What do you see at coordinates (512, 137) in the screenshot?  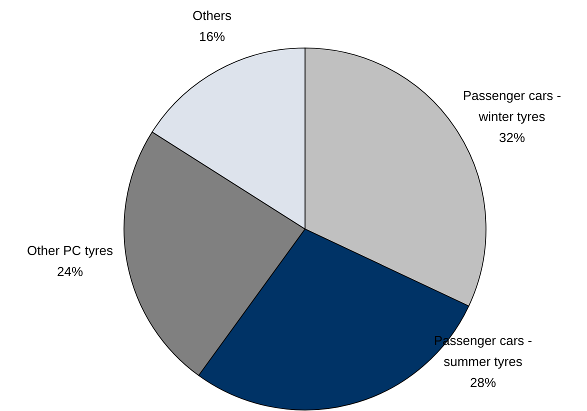 I see `data-label: 32%` at bounding box center [512, 137].